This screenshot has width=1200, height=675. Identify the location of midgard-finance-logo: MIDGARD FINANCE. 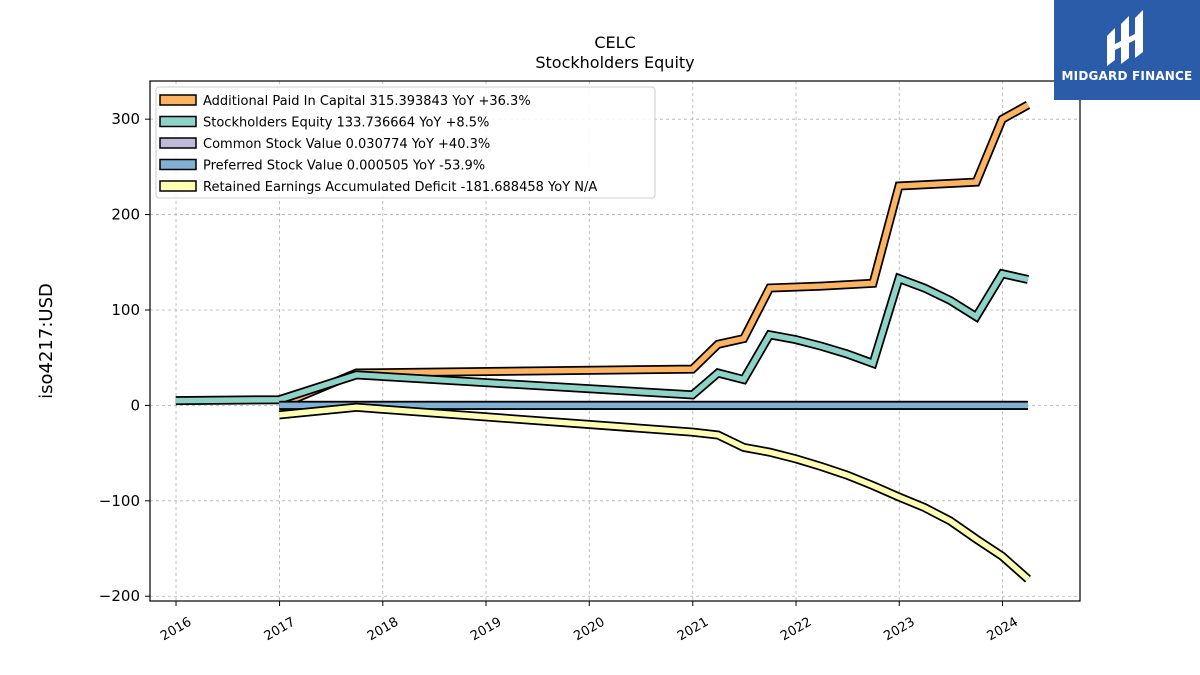
(1127, 50).